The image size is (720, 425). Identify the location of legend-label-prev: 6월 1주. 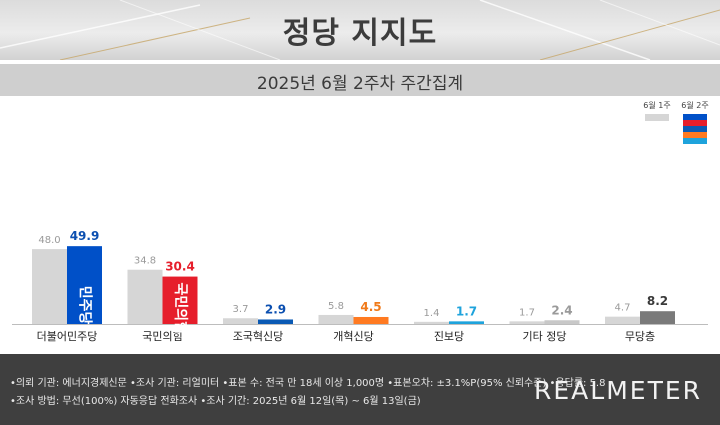
(657, 105).